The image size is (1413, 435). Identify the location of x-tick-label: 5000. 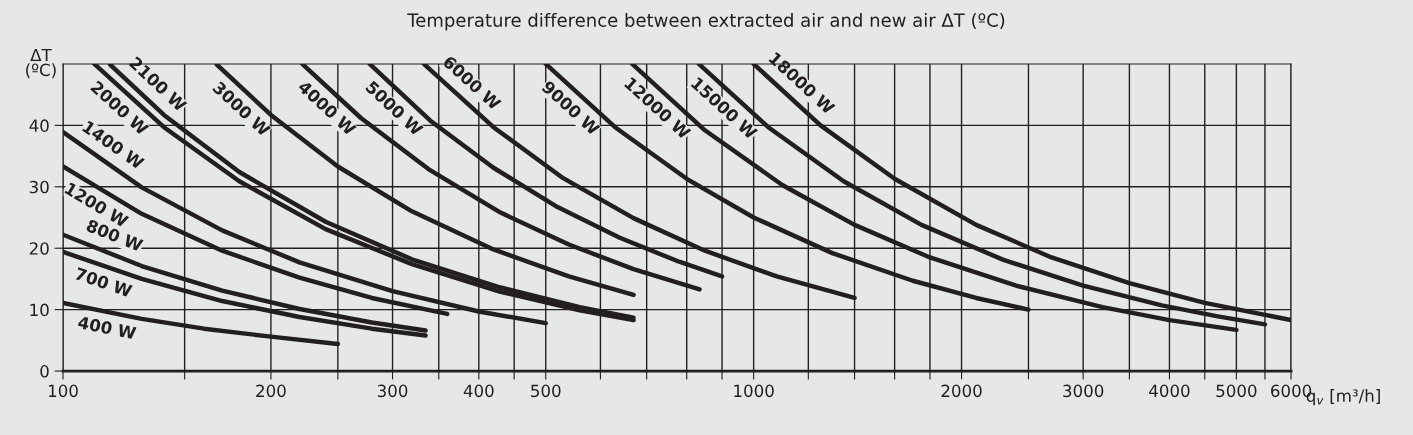
(1236, 391).